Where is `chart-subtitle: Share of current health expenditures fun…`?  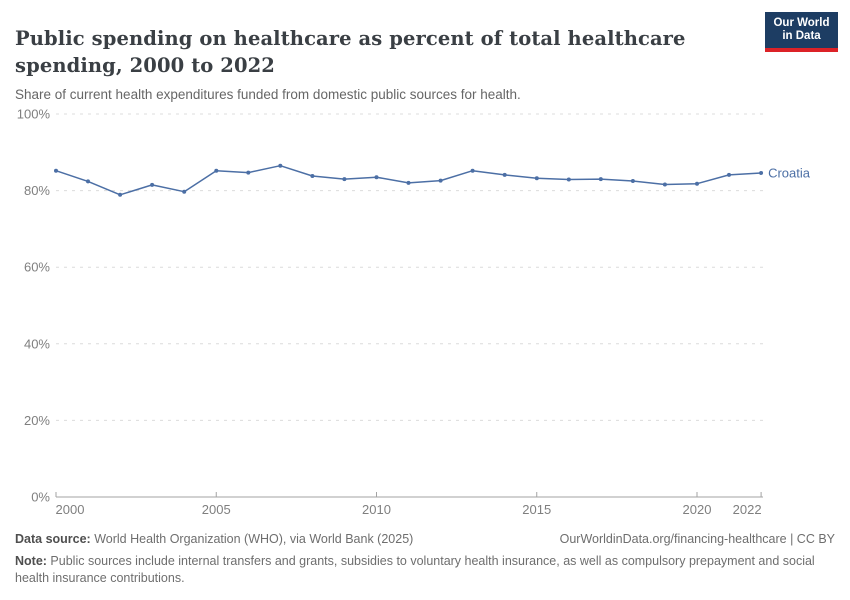 chart-subtitle: Share of current health expenditures fun… is located at coordinates (268, 94).